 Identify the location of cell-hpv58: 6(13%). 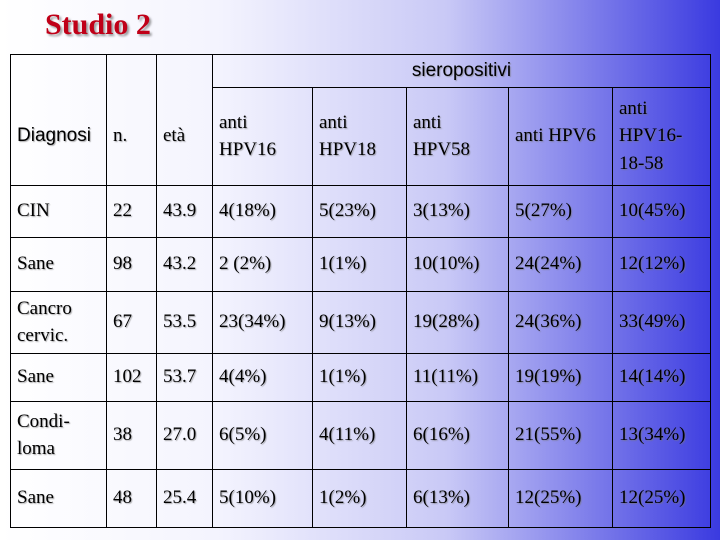
(457, 498).